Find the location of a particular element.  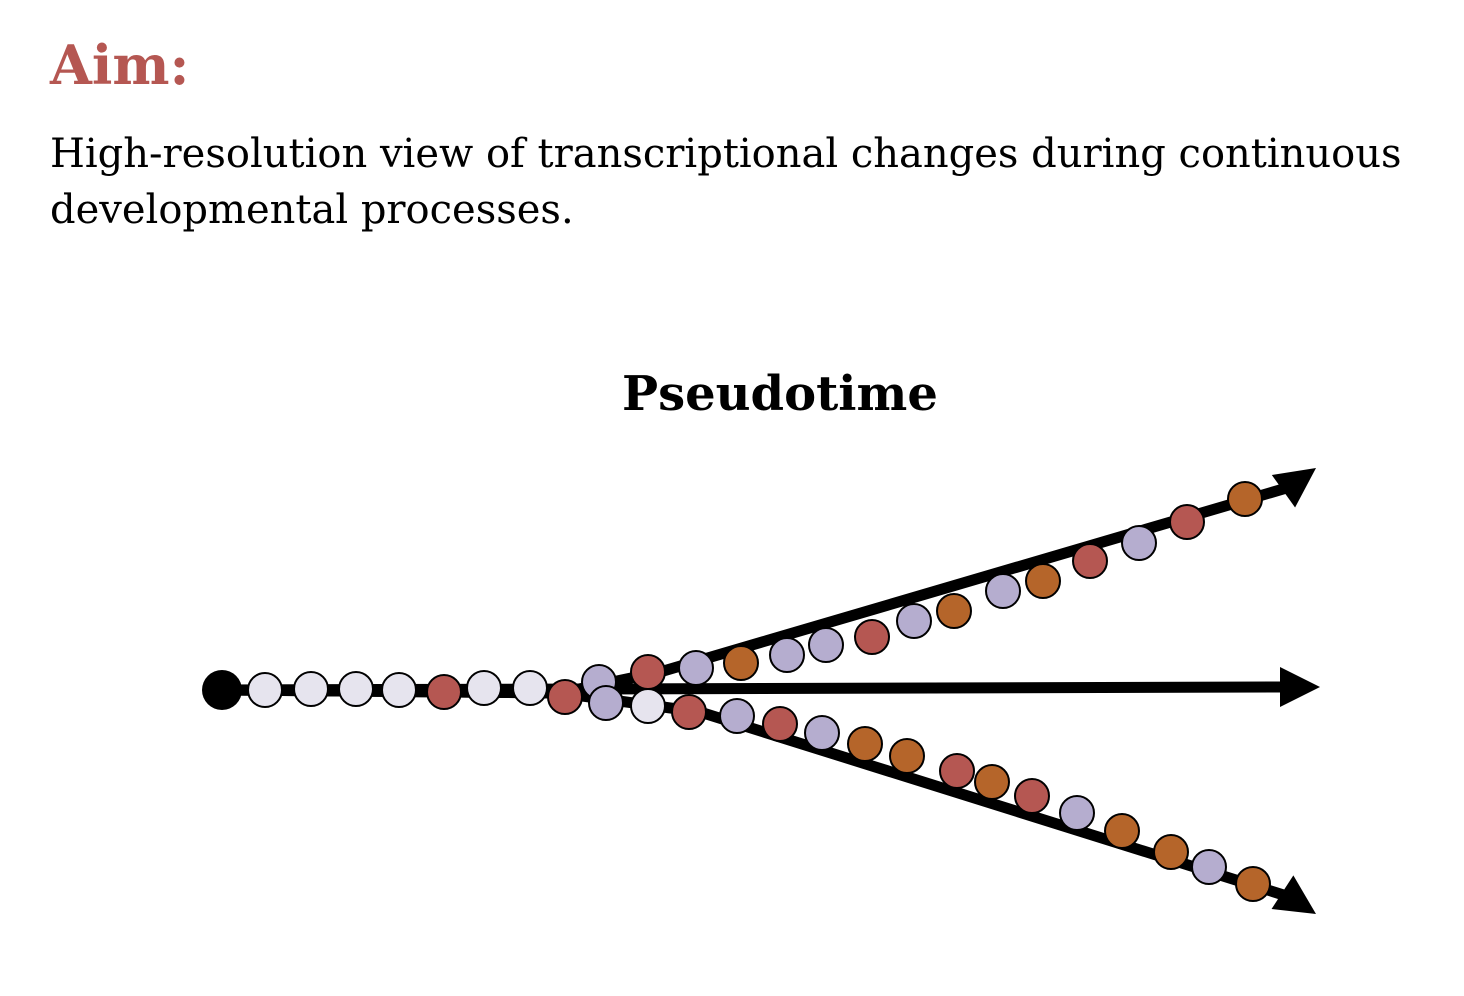

root-node is located at coordinates (222, 690).